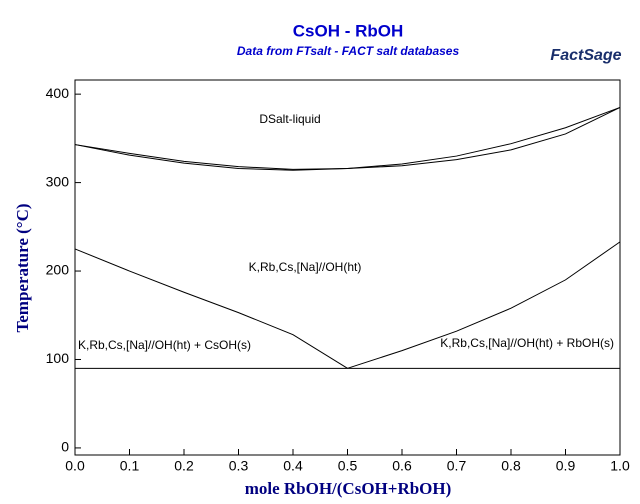 This screenshot has width=640, height=504. What do you see at coordinates (402, 466) in the screenshot?
I see `x-tick-label: 0.6` at bounding box center [402, 466].